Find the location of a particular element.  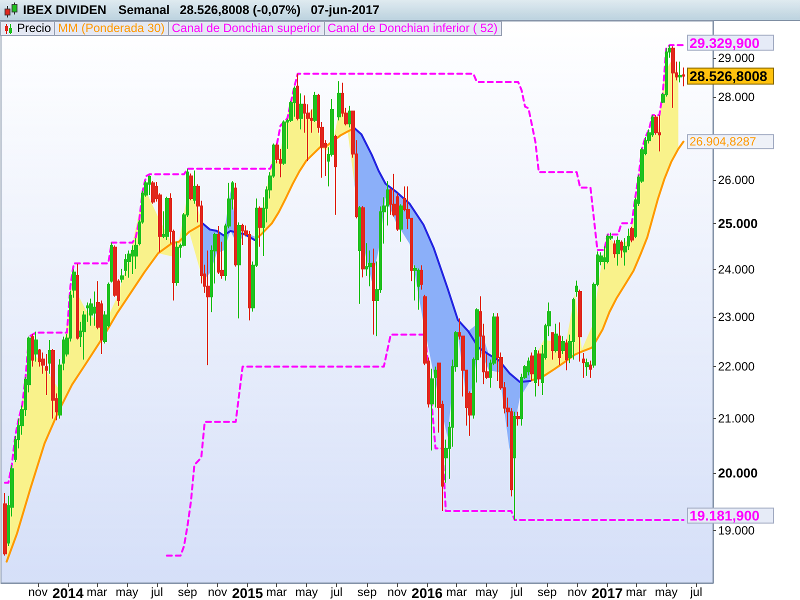

text: 28.526,8008 is located at coordinates (728, 76).